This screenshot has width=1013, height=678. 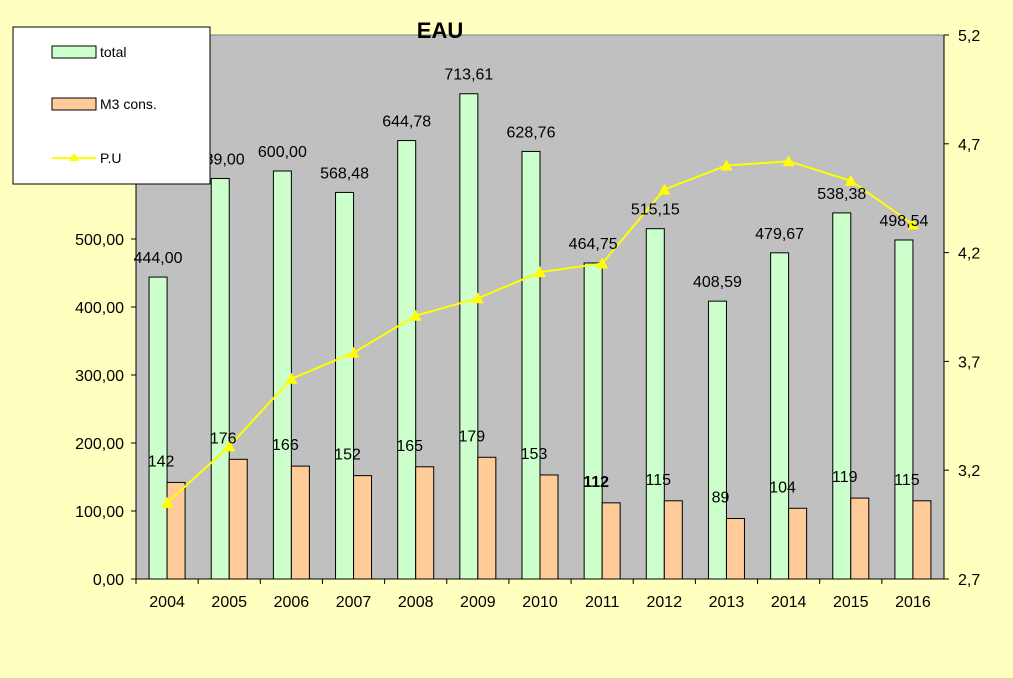 What do you see at coordinates (282, 375) in the screenshot?
I see `bar-total-2006` at bounding box center [282, 375].